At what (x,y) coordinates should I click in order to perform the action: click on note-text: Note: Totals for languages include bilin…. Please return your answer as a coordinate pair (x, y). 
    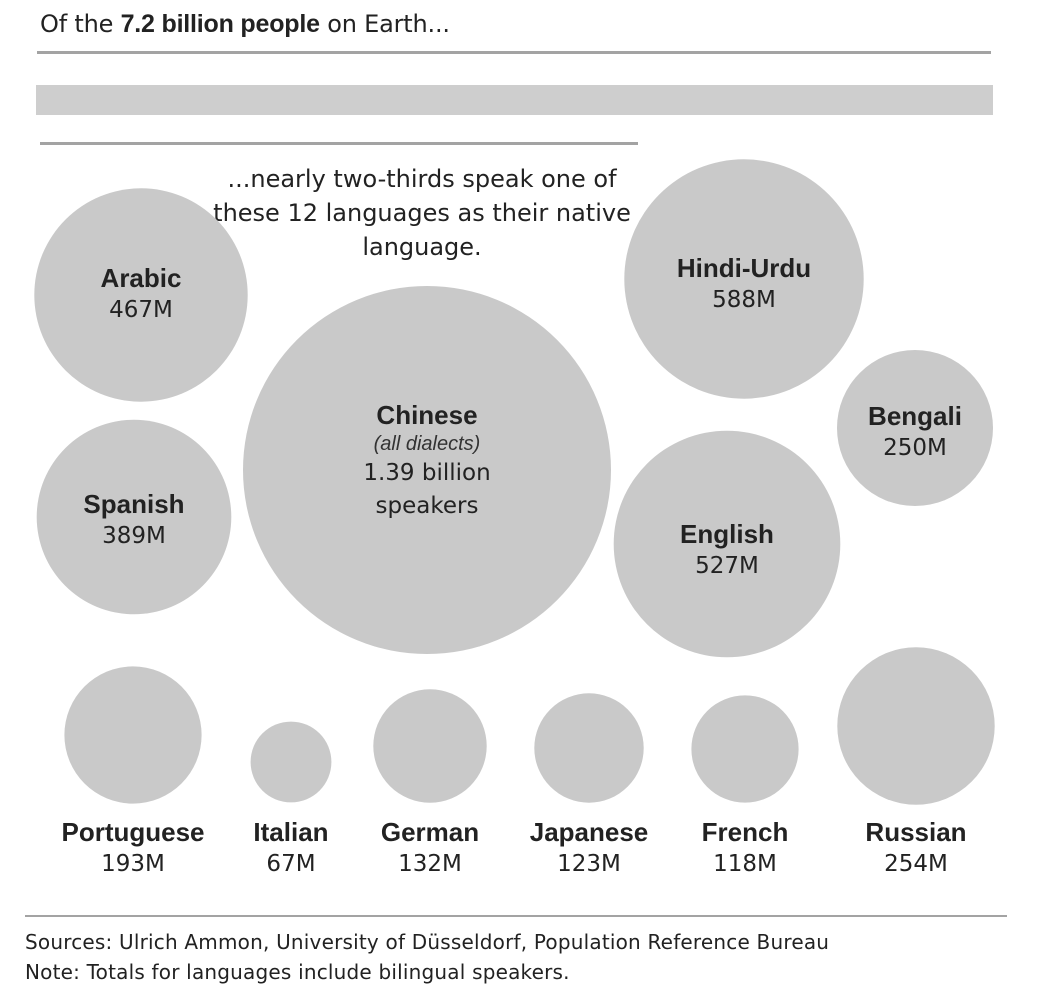
    Looking at the image, I should click on (297, 972).